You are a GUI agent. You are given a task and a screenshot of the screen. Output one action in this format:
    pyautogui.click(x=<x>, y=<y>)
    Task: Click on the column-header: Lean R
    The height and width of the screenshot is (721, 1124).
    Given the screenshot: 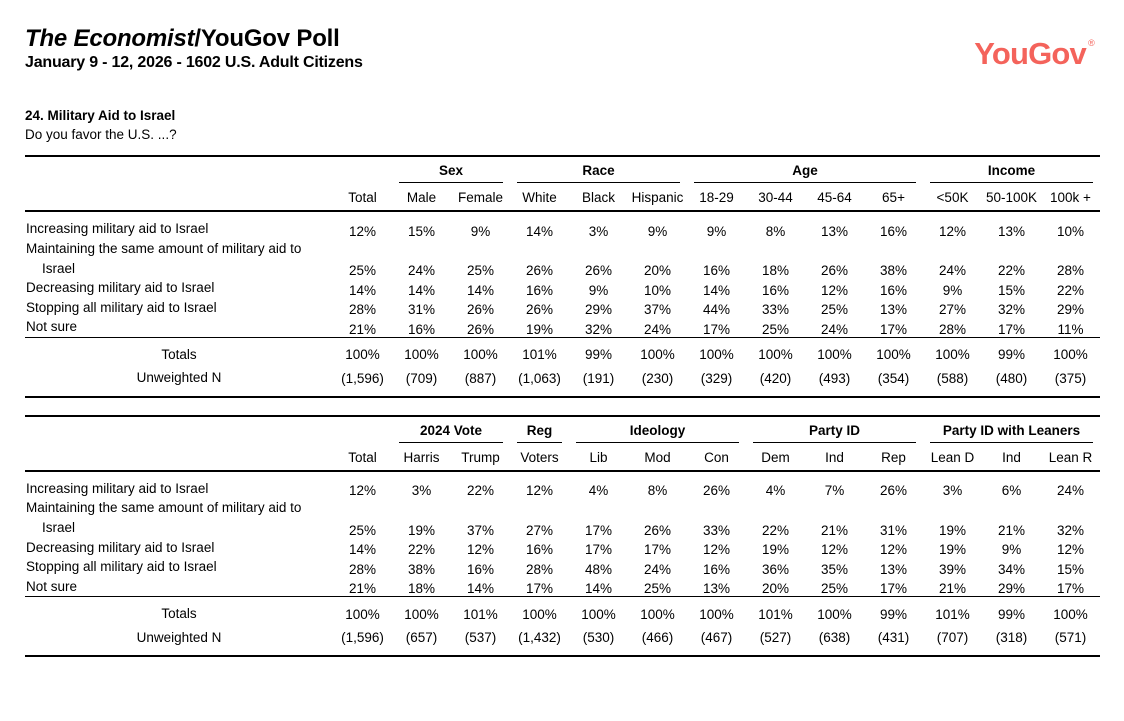 What is the action you would take?
    pyautogui.click(x=1070, y=457)
    